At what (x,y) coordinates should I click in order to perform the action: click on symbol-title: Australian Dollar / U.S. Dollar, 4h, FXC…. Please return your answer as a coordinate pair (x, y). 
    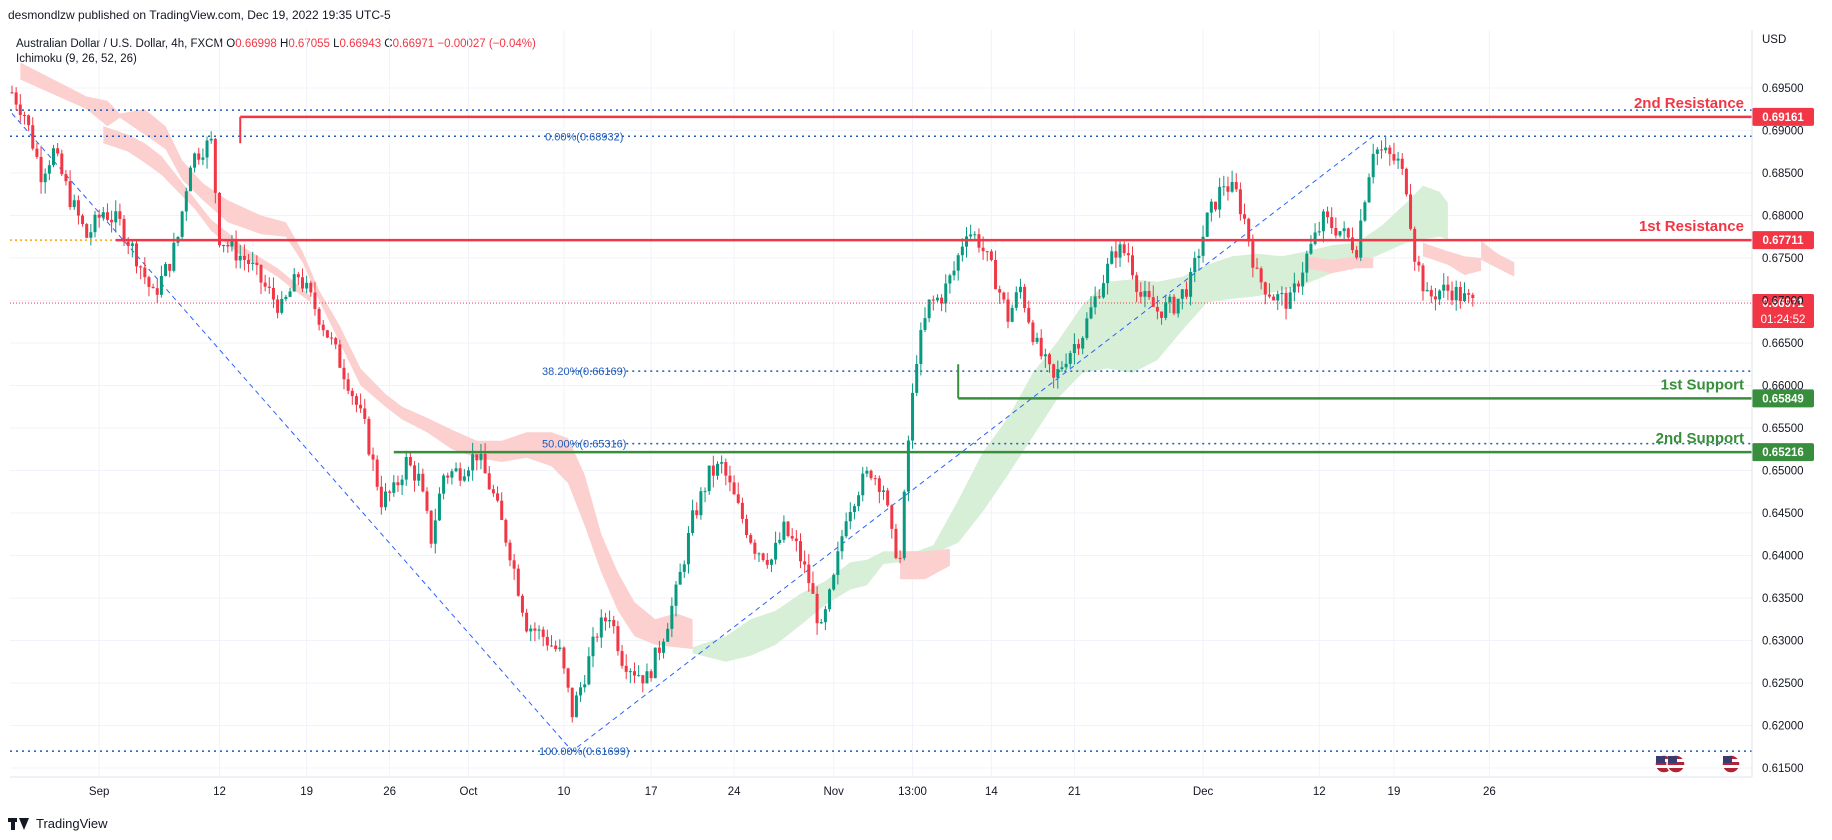
    Looking at the image, I should click on (120, 44).